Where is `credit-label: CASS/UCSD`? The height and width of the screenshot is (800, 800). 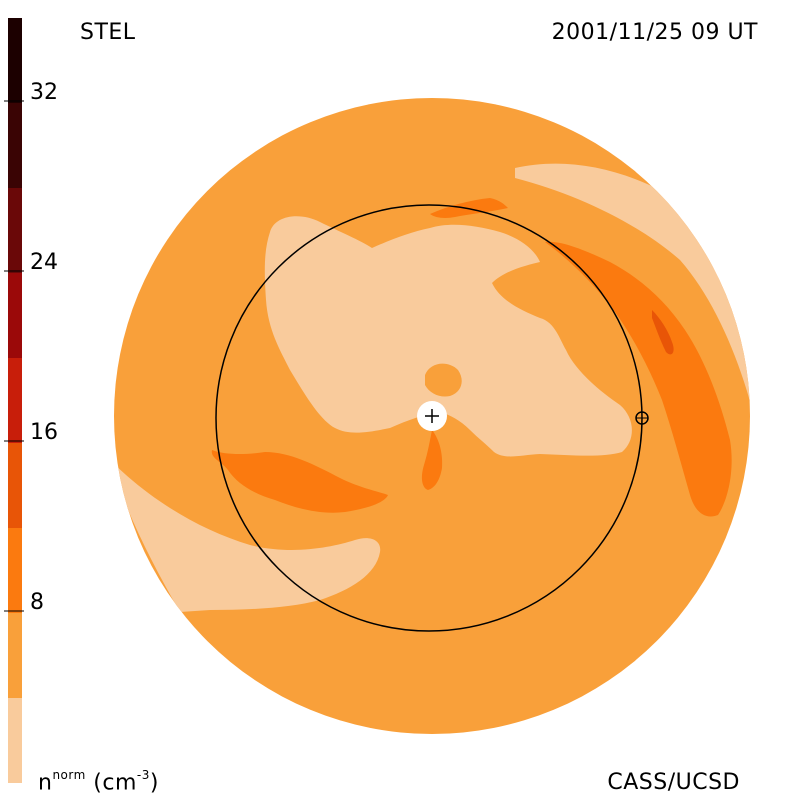 credit-label: CASS/UCSD is located at coordinates (673, 782).